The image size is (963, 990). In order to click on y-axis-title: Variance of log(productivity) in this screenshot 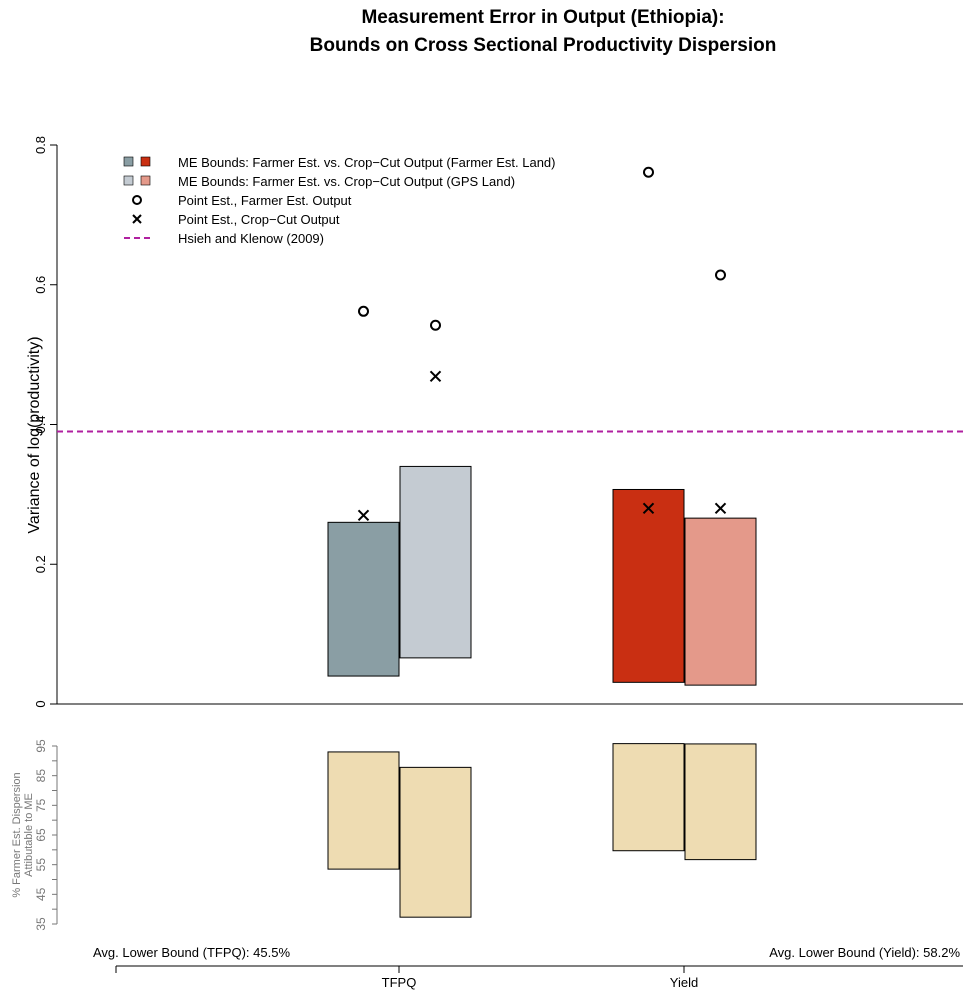, I will do `click(34, 434)`.